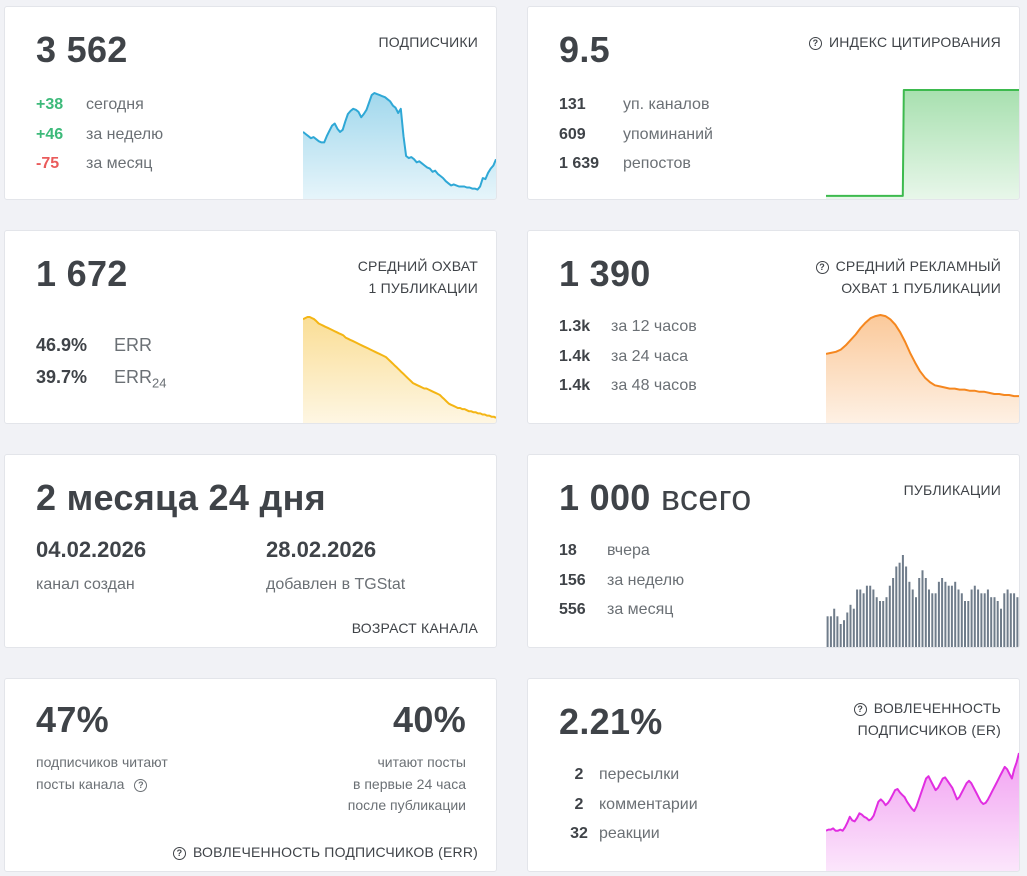 The image size is (1027, 876). Describe the element at coordinates (409, 783) in the screenshot. I see `err-right-line2: в первые 24 часа` at that location.